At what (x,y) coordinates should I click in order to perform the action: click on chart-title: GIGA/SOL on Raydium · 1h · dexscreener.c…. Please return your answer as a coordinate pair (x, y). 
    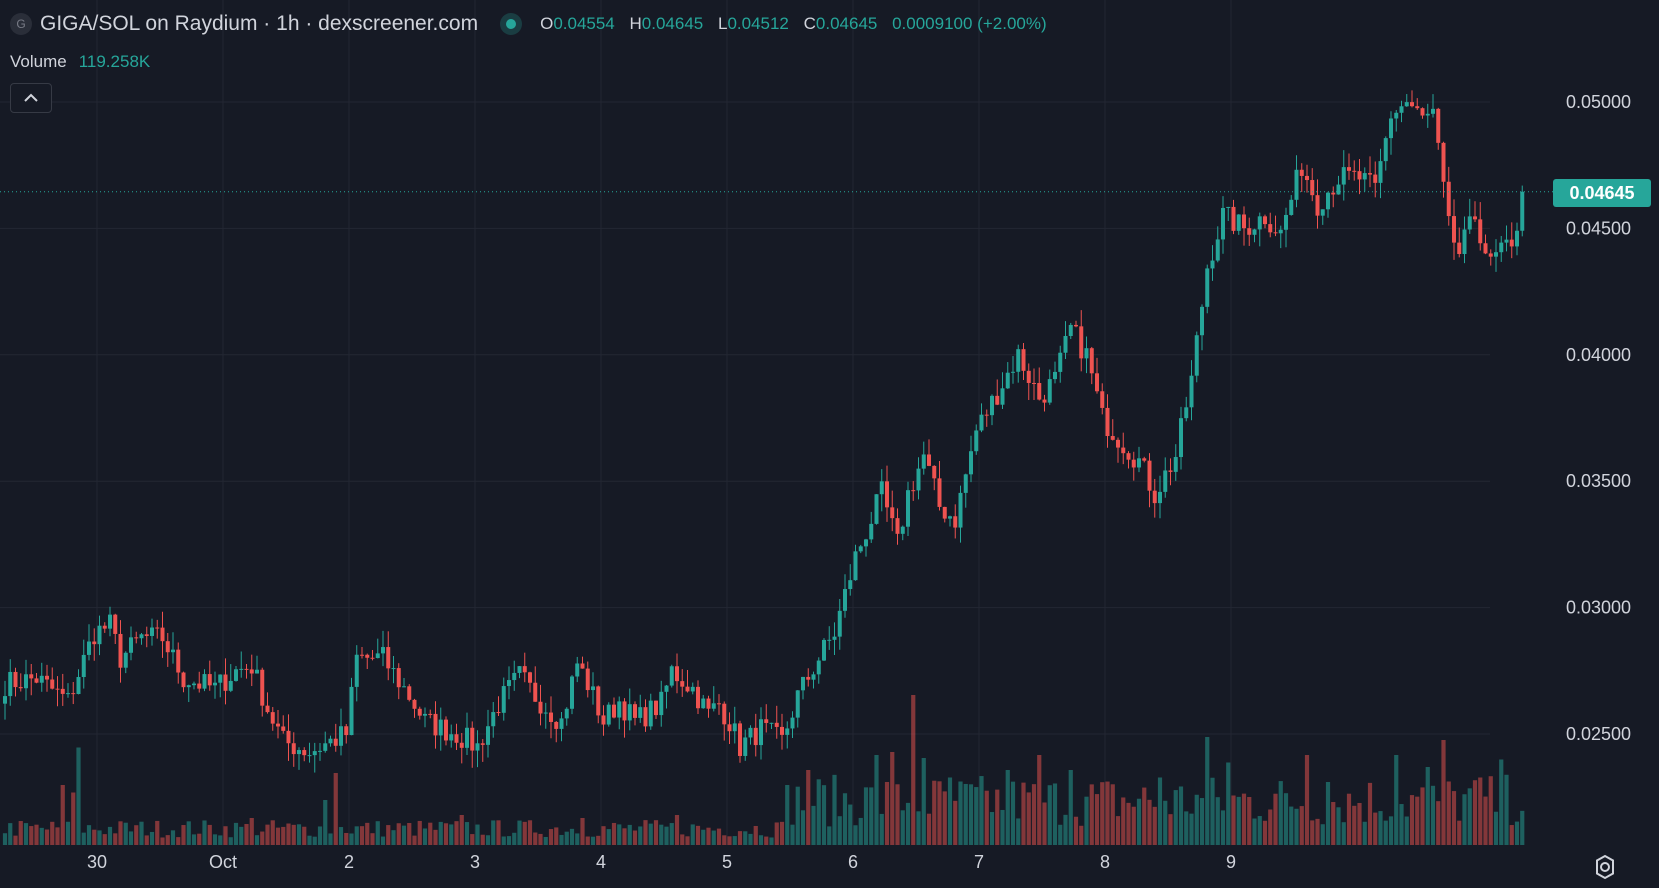
    Looking at the image, I should click on (259, 23).